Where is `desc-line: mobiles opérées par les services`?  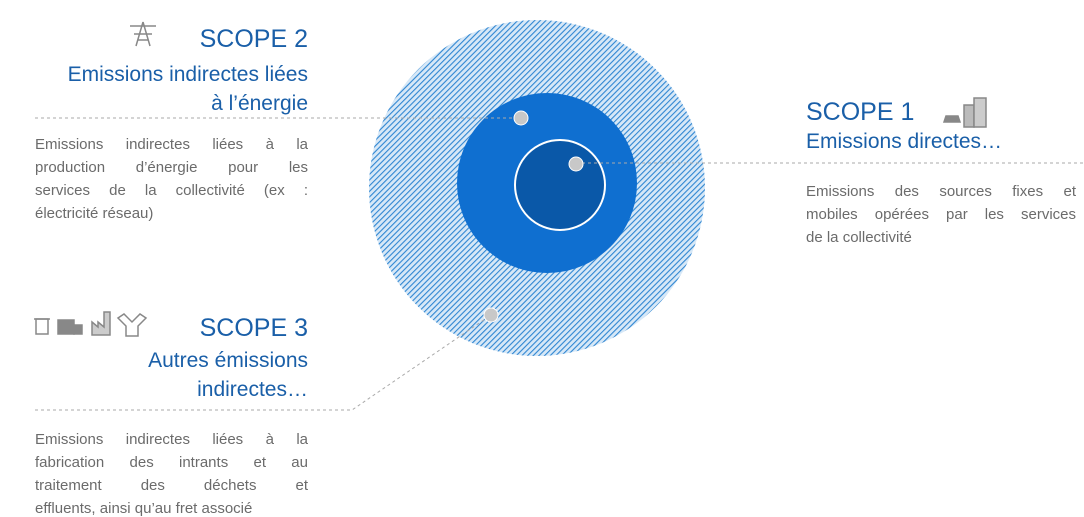 desc-line: mobiles opérées par les services is located at coordinates (941, 214).